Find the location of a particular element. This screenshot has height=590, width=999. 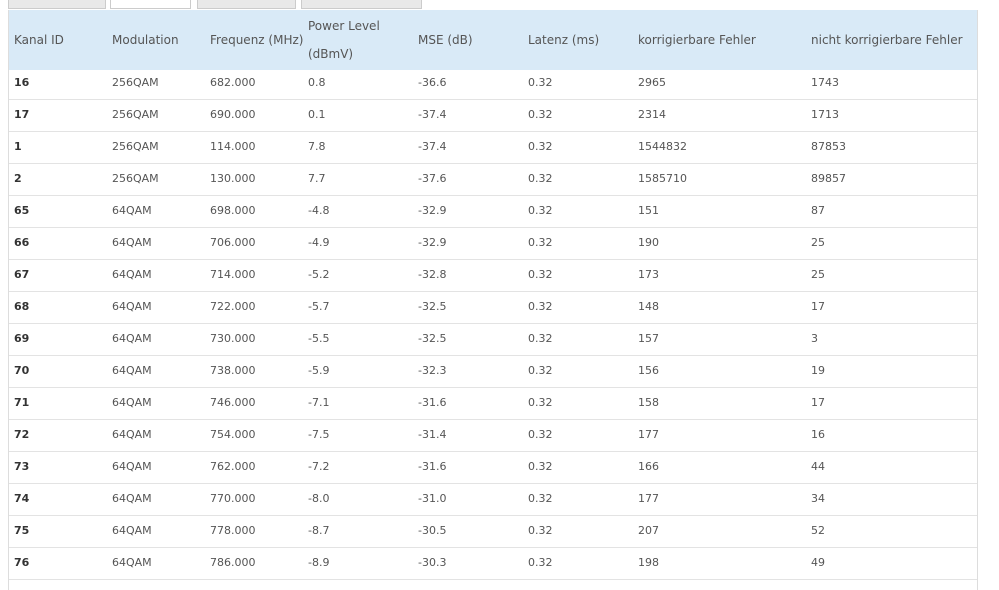

table-row: 71 64QAM 746.000 -7.1 -31.6 0.32 158 17 is located at coordinates (493, 403).